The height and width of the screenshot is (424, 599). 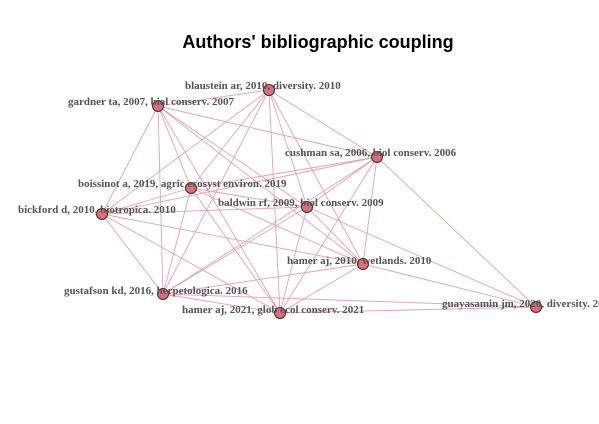 What do you see at coordinates (377, 157) in the screenshot?
I see `node-cushman` at bounding box center [377, 157].